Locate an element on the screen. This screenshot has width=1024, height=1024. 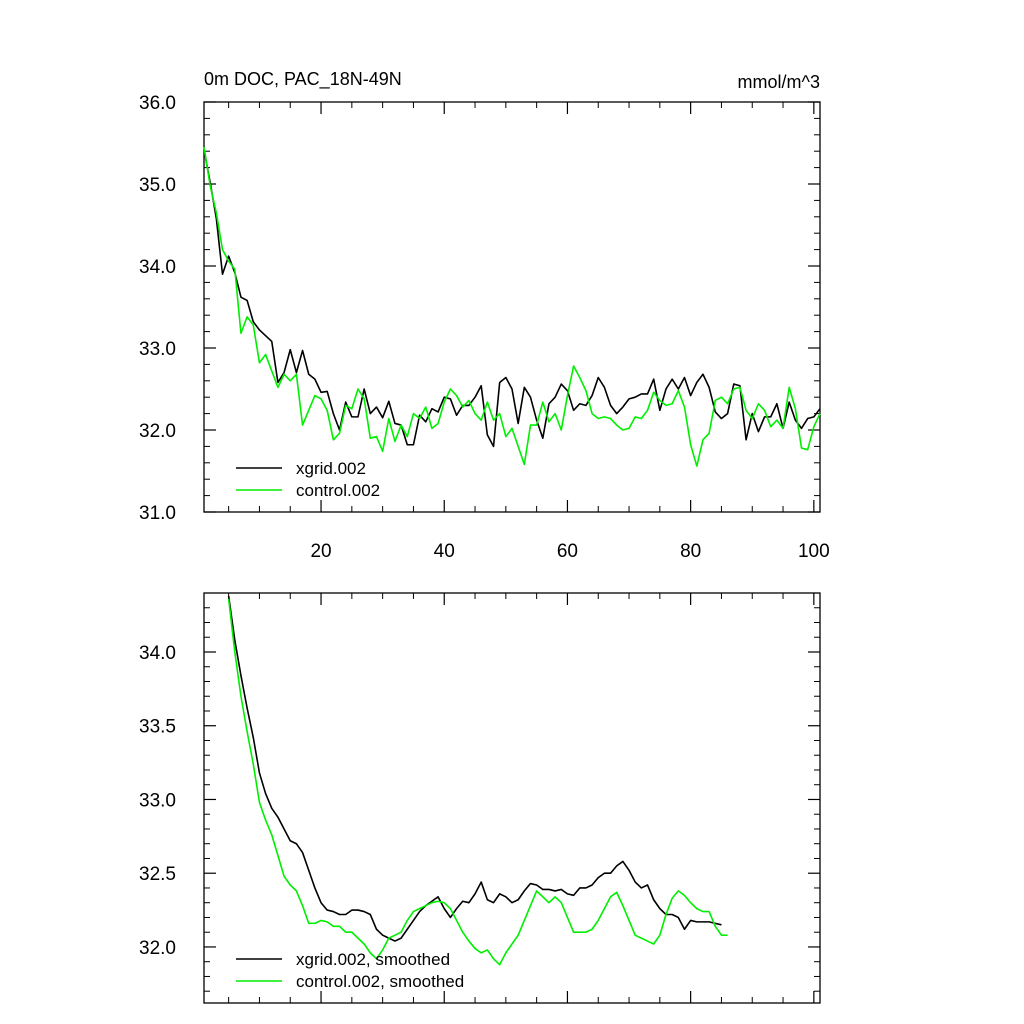
y-tick-label: 33.5 is located at coordinates (157, 727).